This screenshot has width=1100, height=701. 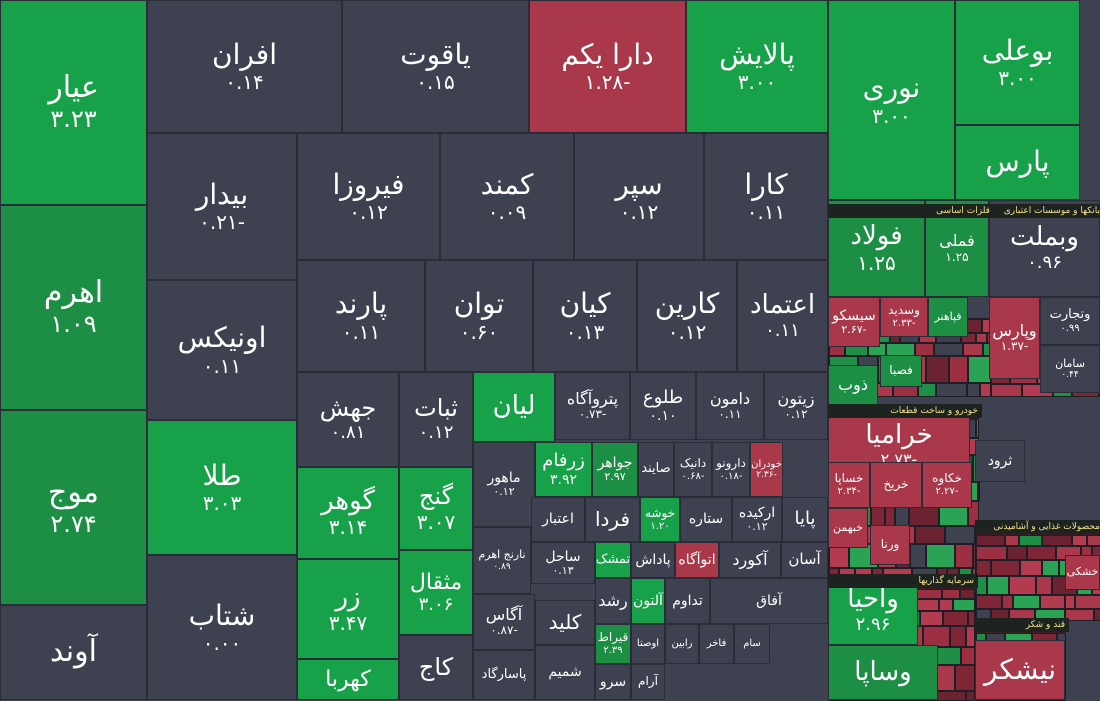 What do you see at coordinates (592, 406) in the screenshot?
I see `treemap-tile: پتروآگاه -۰.۷۳` at bounding box center [592, 406].